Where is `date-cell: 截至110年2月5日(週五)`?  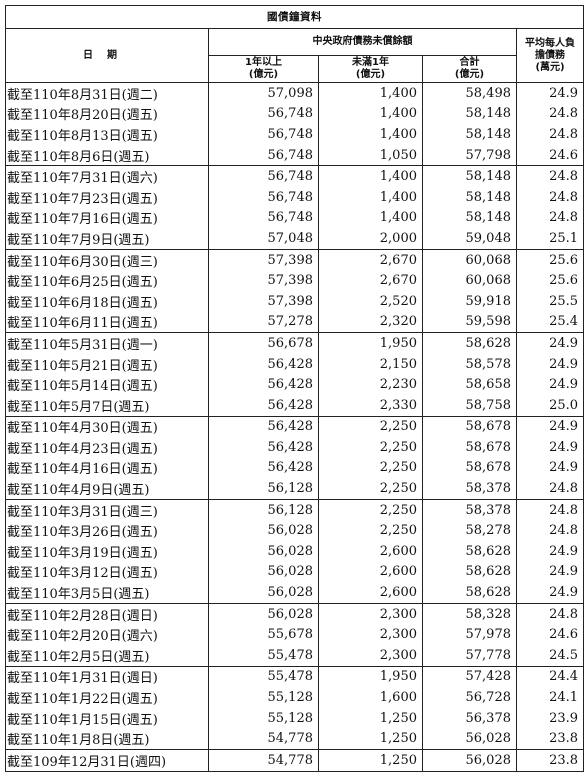 date-cell: 截至110年2月5日(週五) is located at coordinates (107, 656).